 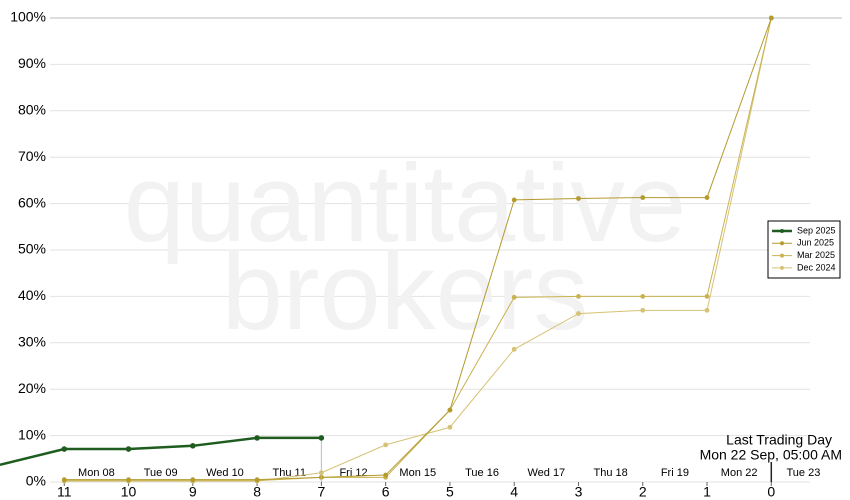 What do you see at coordinates (482, 473) in the screenshot?
I see `date-label: Tue 16` at bounding box center [482, 473].